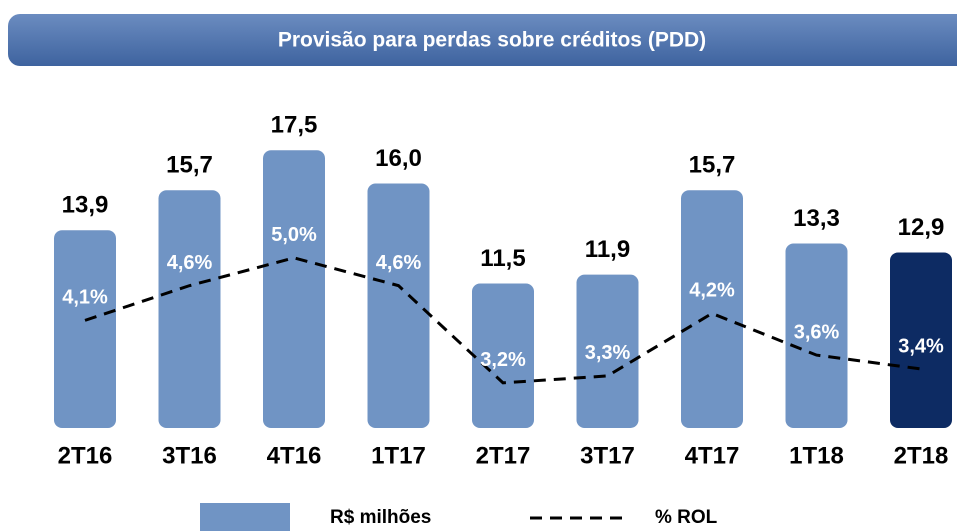 This screenshot has height=531, width=957. I want to click on line-value-label: 3,2%, so click(503, 360).